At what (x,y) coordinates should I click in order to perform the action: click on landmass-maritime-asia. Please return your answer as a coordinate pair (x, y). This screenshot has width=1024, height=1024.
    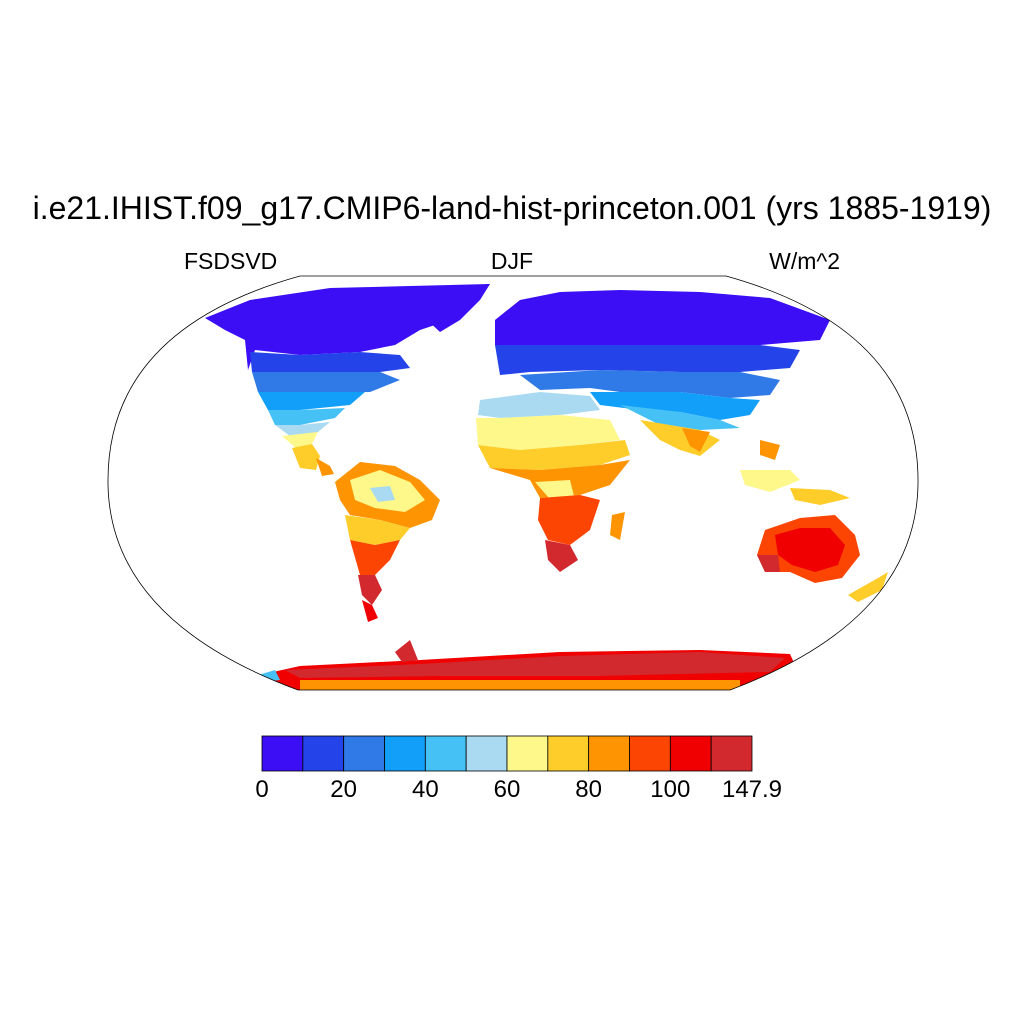
    Looking at the image, I should click on (795, 472).